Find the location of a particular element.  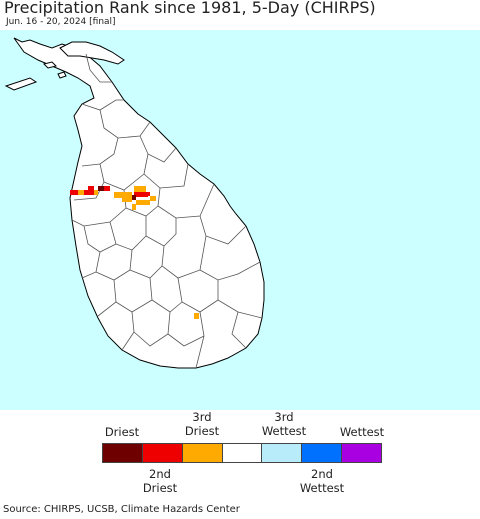

legend-swatch-normal is located at coordinates (242, 453).